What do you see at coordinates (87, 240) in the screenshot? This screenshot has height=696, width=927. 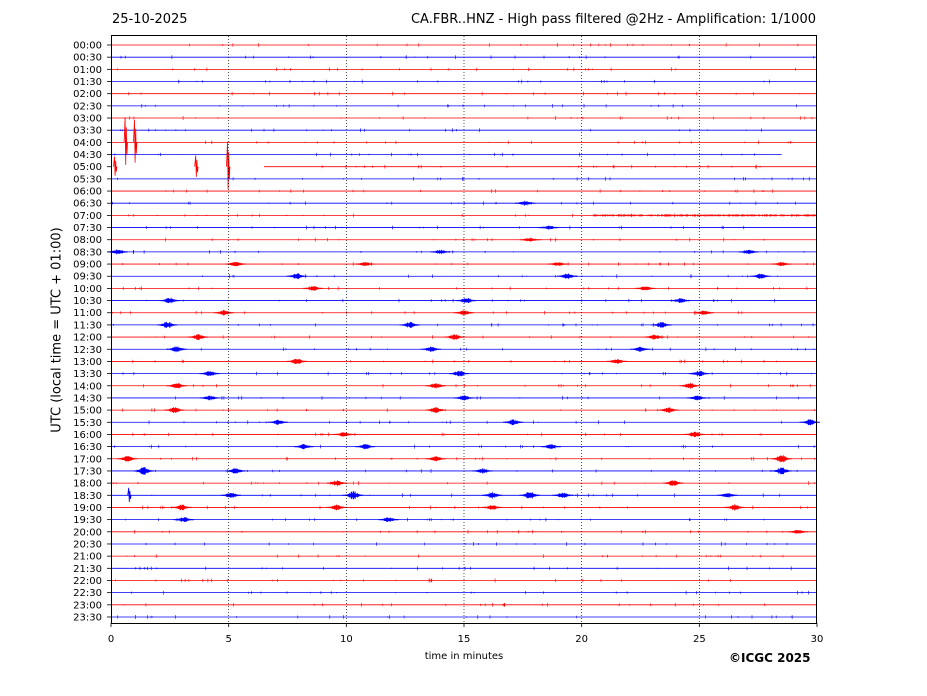 I see `y-tick-label: 08:00` at bounding box center [87, 240].